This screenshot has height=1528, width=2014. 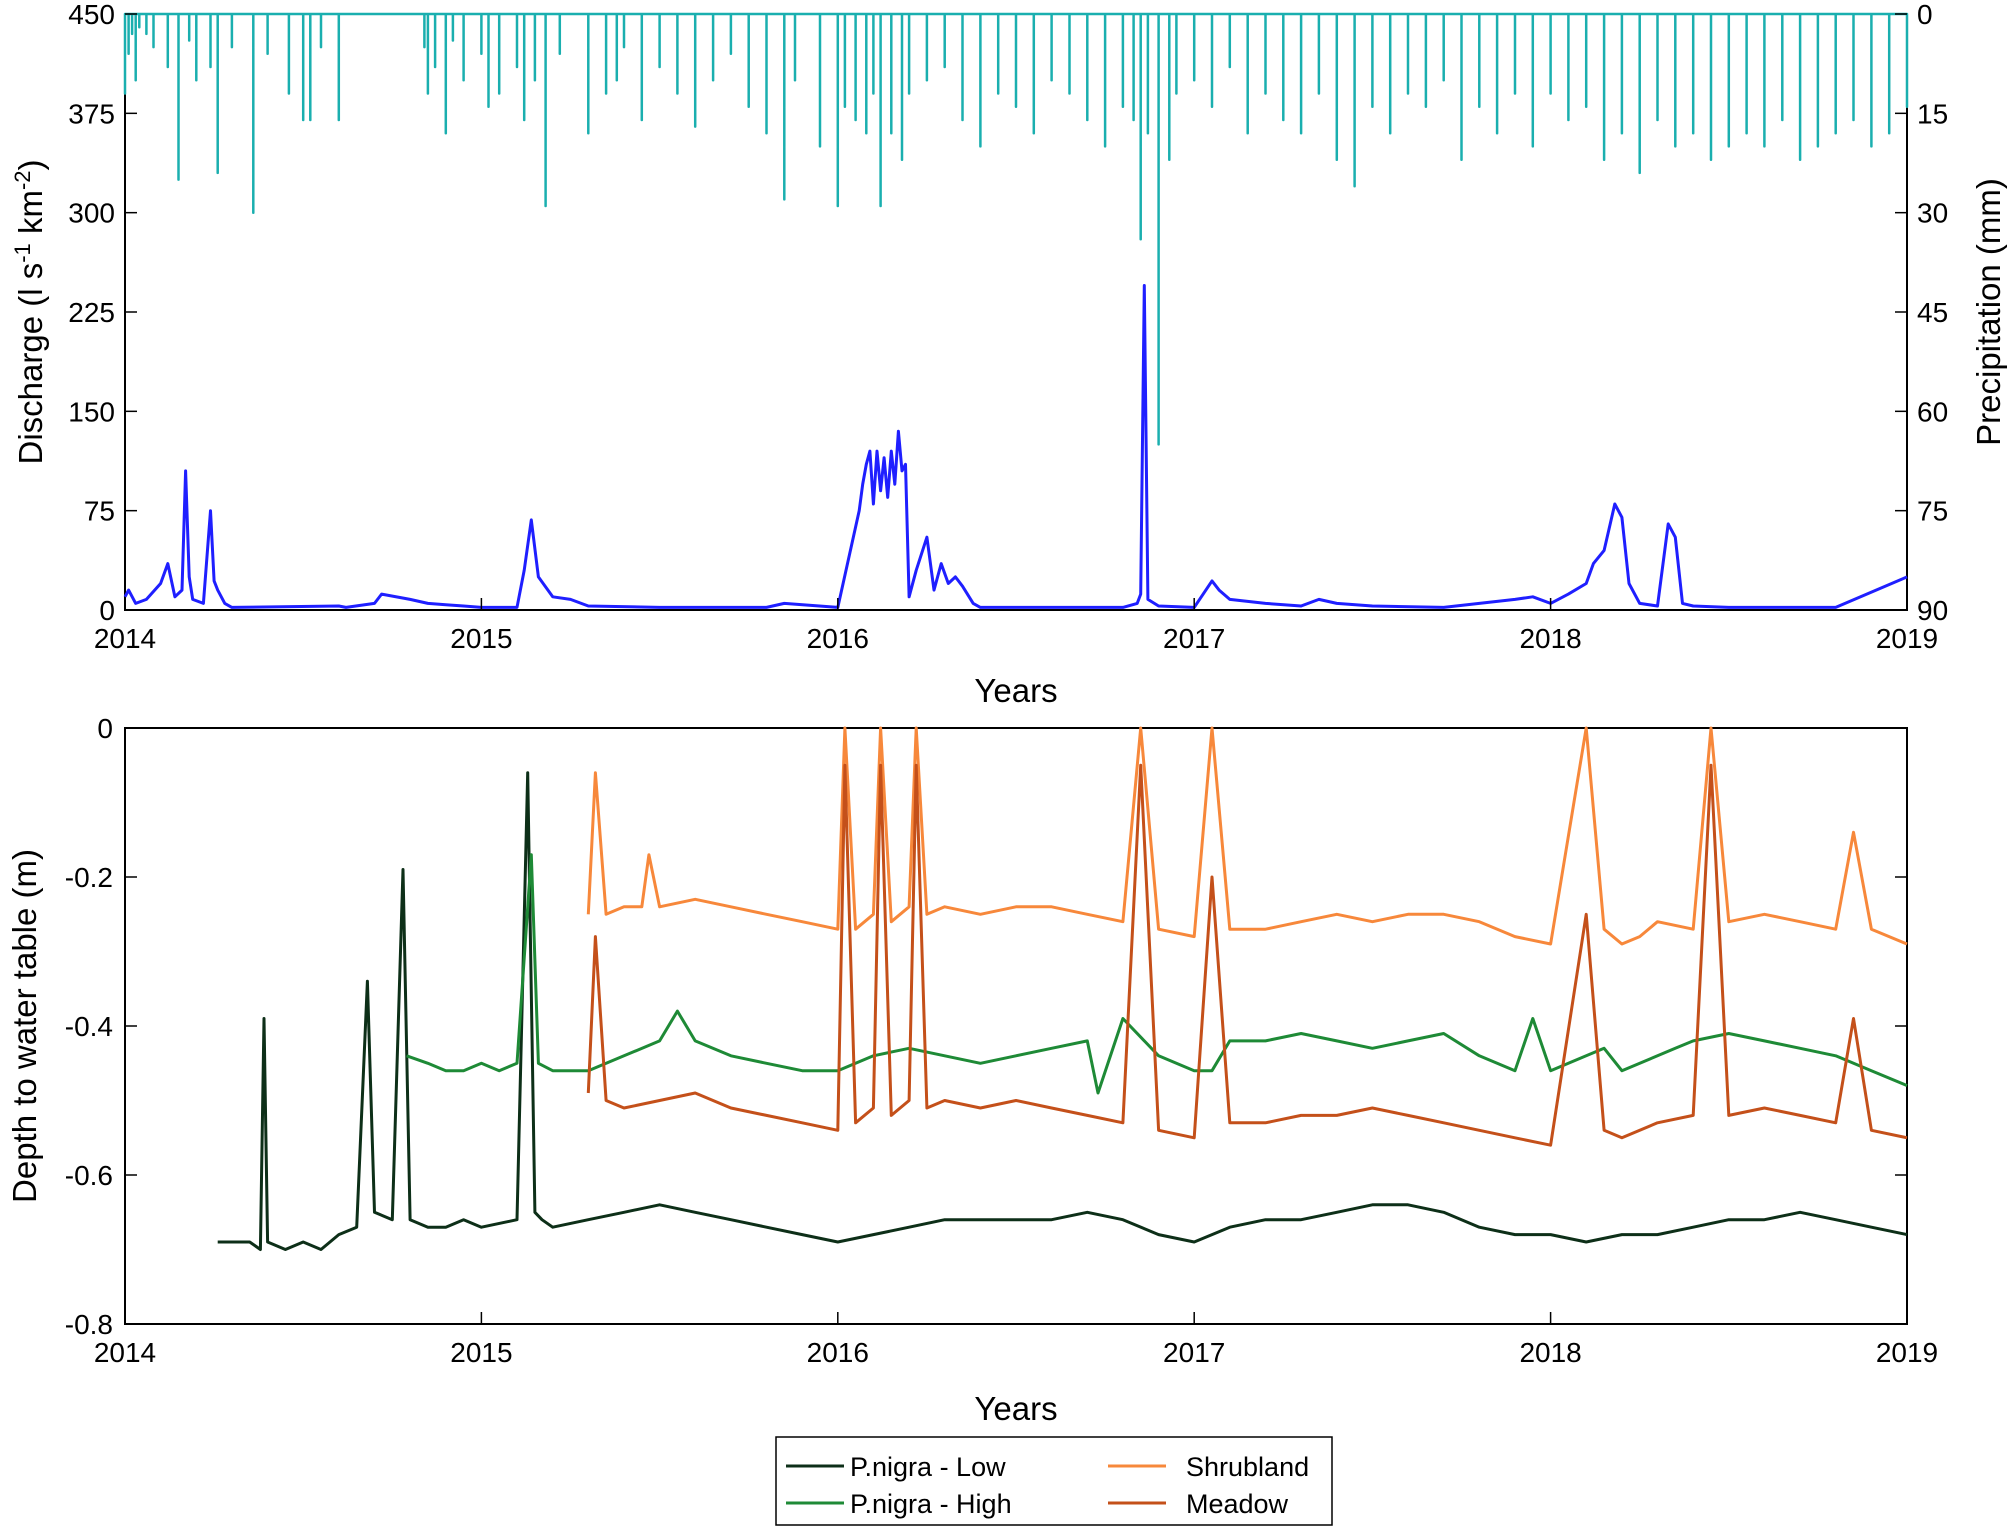 I want to click on bottom-x-ticks: 2014 2015 2016 2017 2018 2019, so click(x=1016, y=1340).